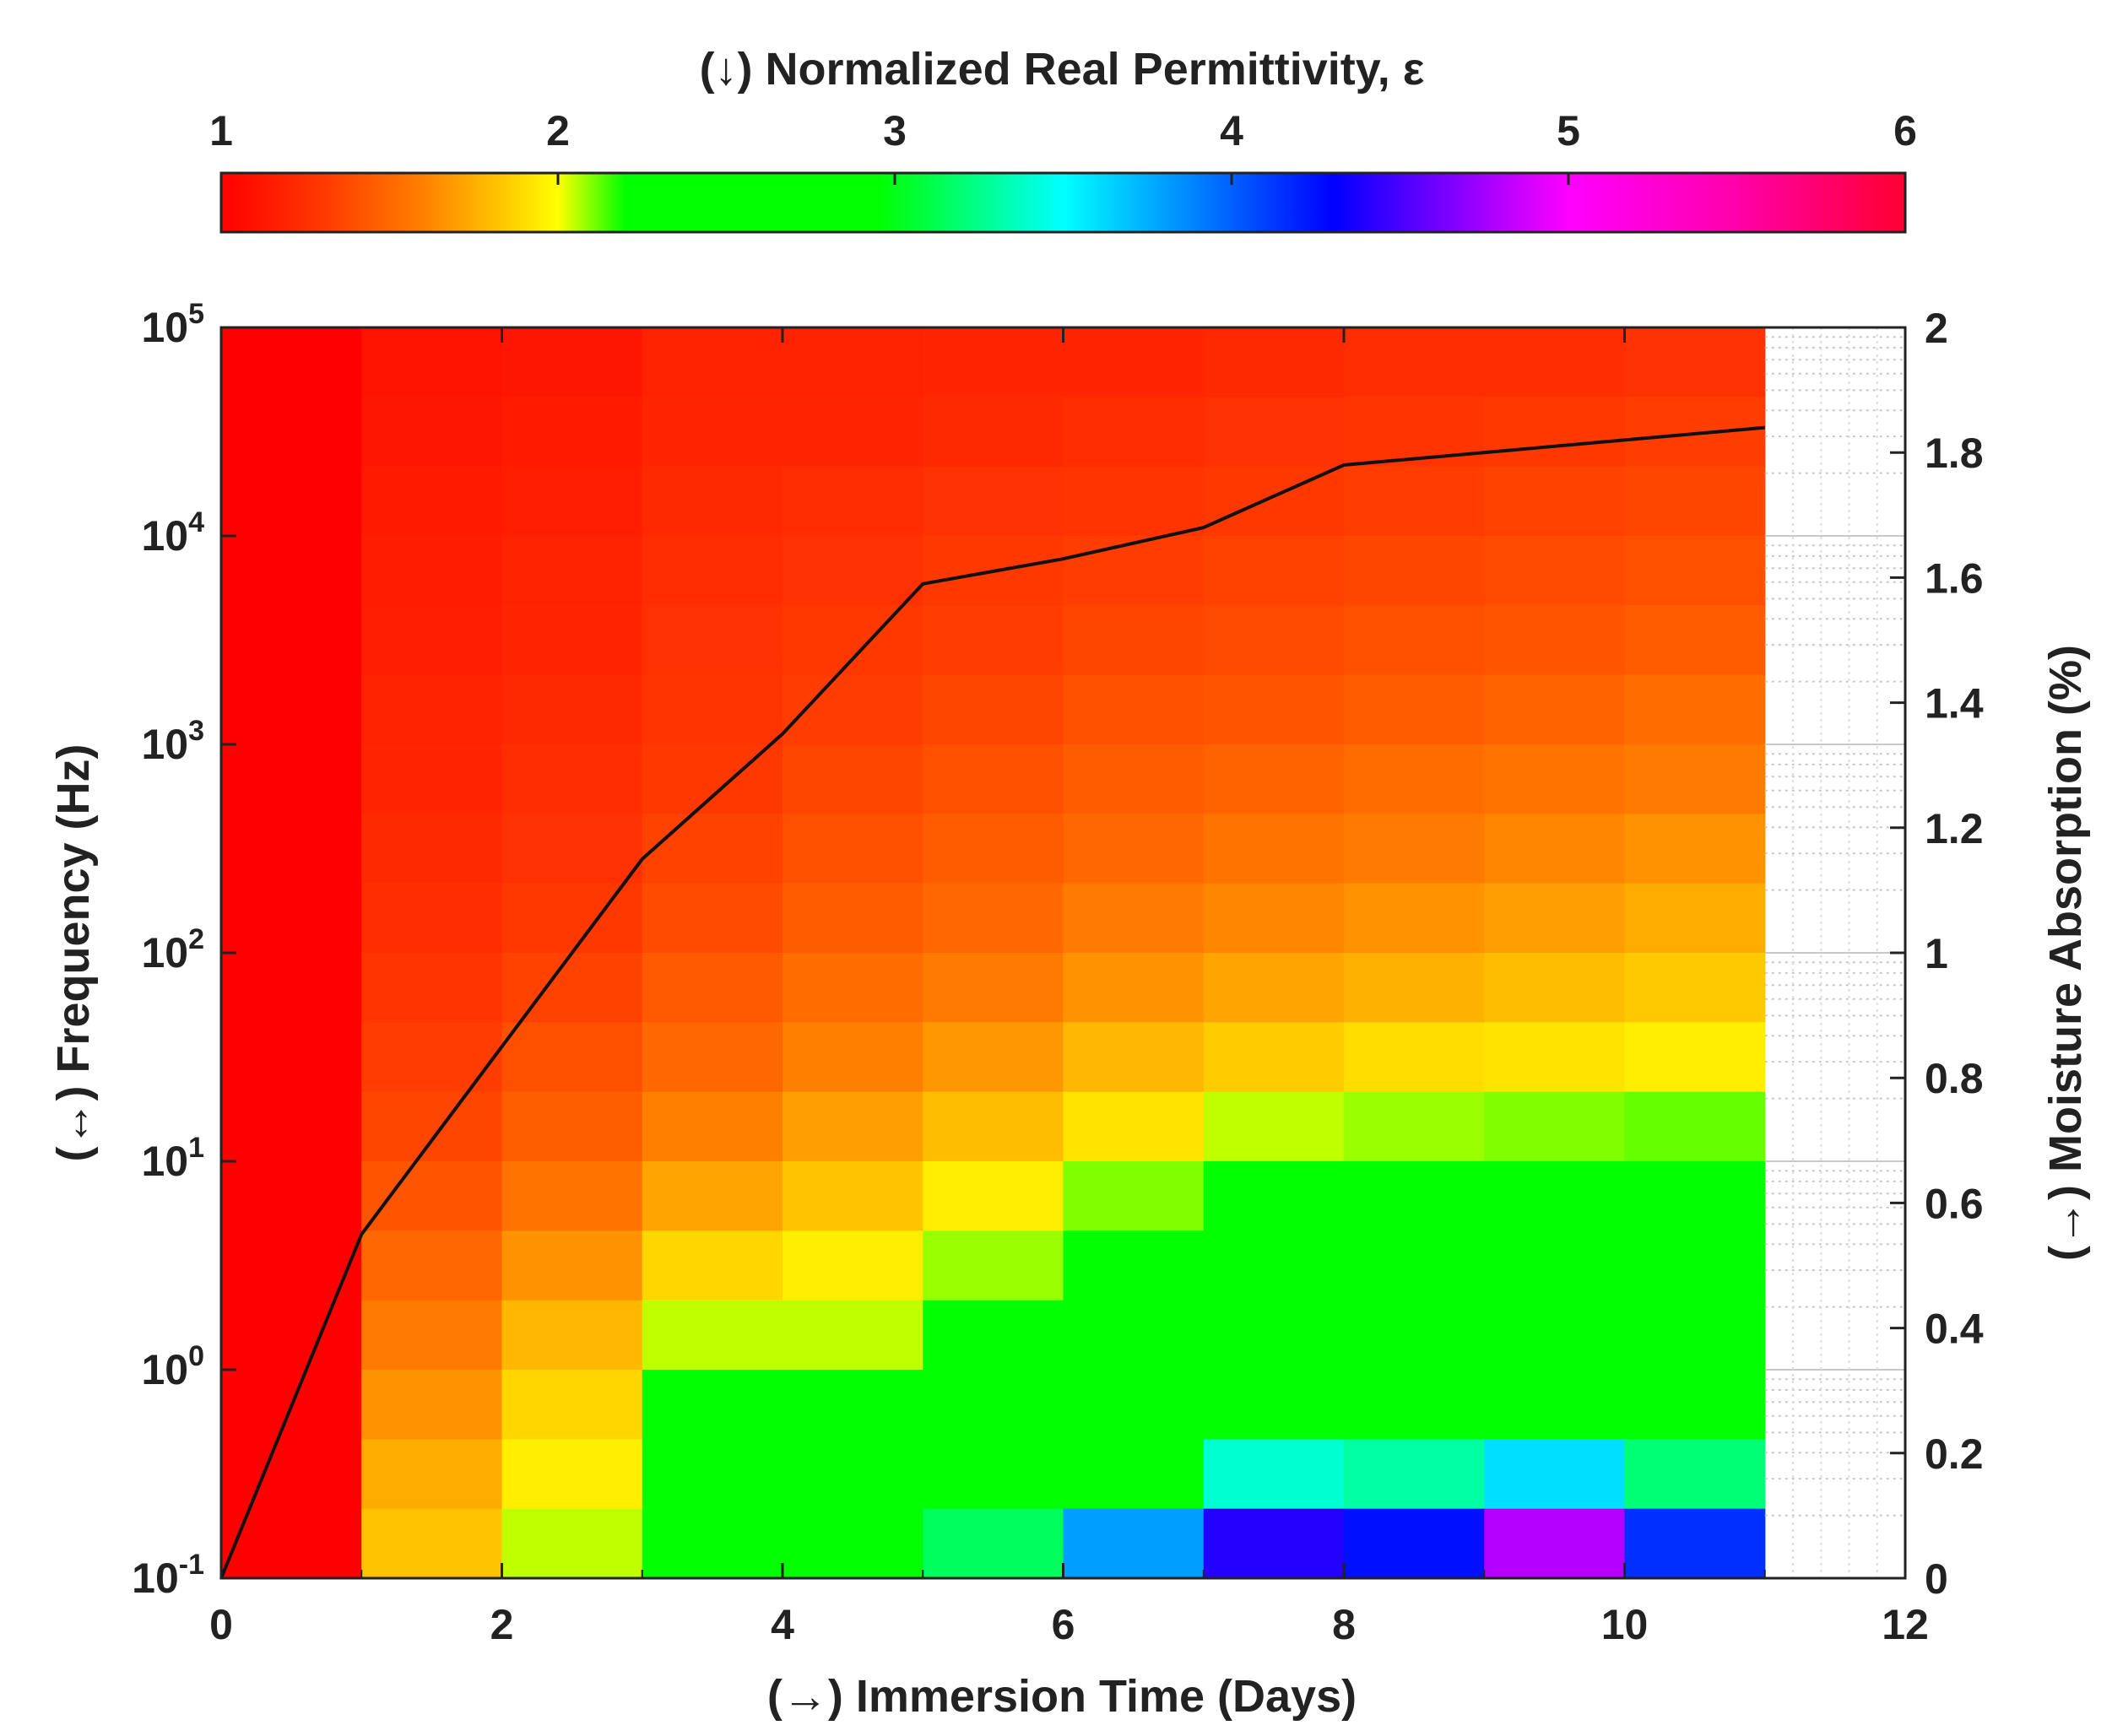 This screenshot has width=2123, height=1736. I want to click on x-tick-label: 8, so click(1344, 1624).